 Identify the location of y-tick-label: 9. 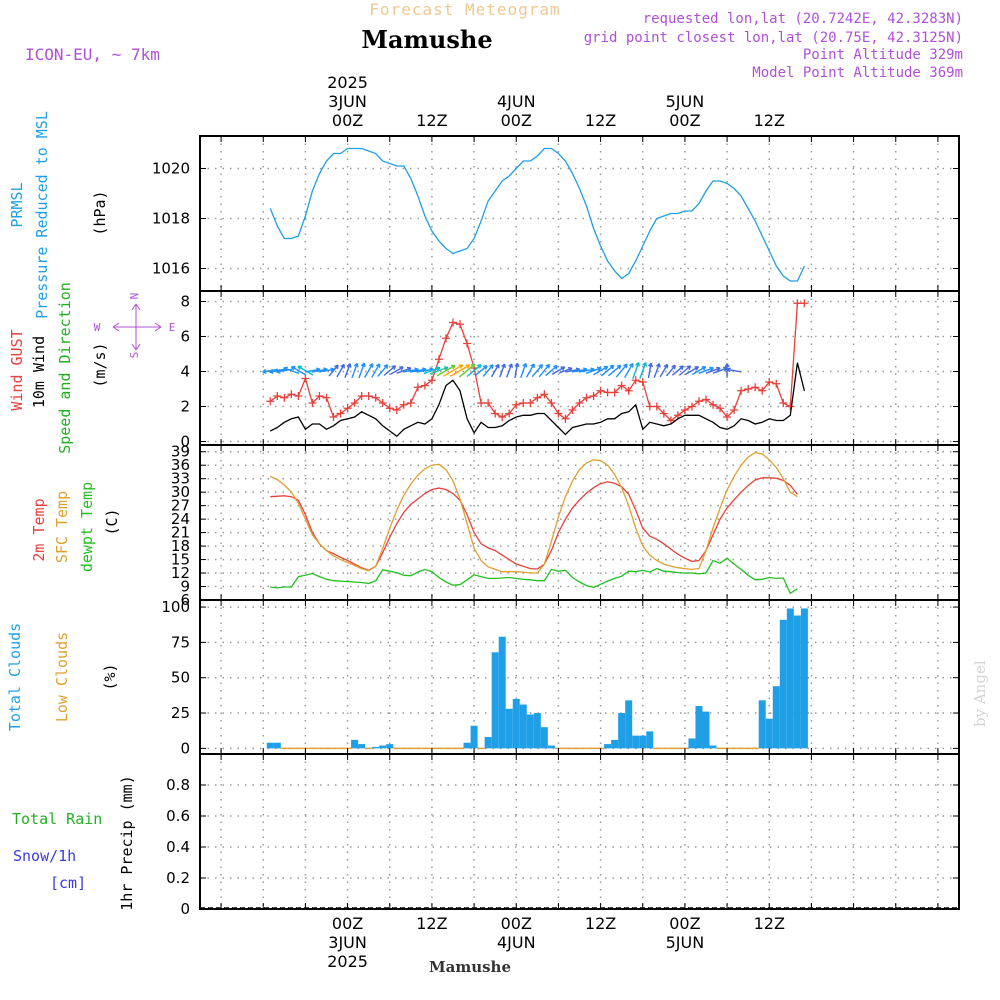
(185, 587).